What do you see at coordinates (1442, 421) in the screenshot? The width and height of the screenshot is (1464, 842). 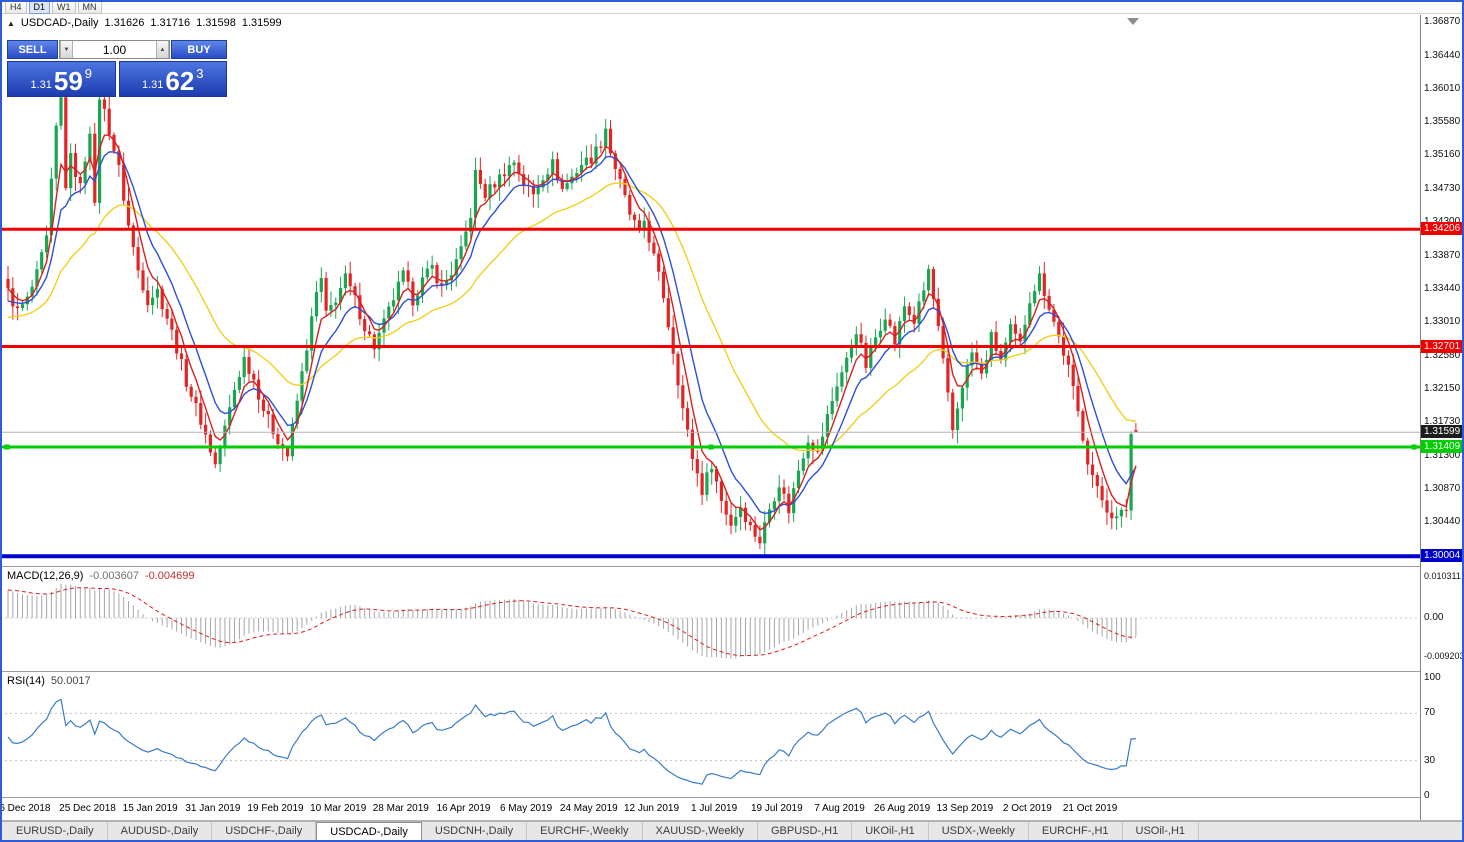 I see `price-tick-label: 1.31730` at bounding box center [1442, 421].